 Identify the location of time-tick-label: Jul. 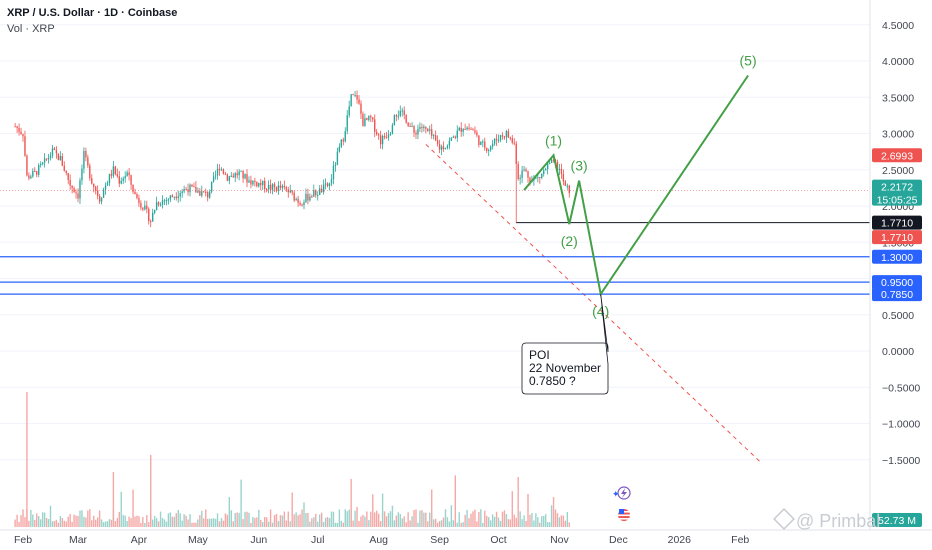
(317, 540).